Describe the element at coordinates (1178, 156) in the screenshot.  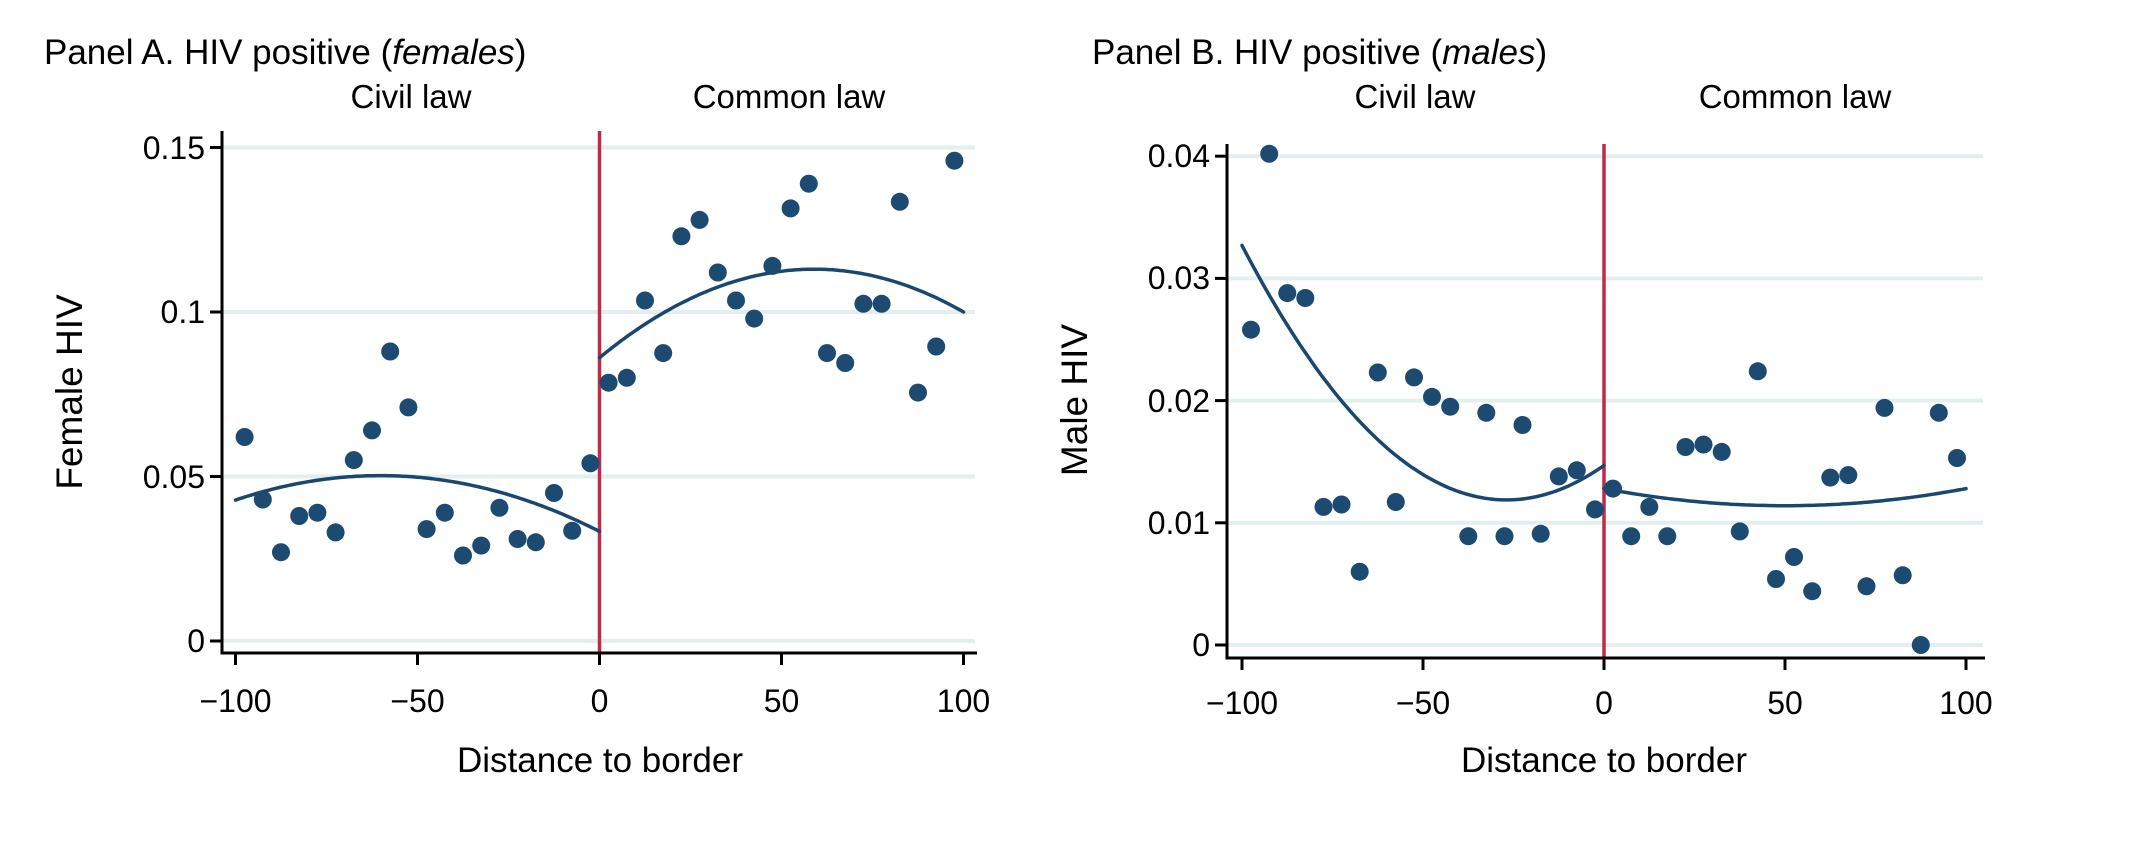
I see `y-tick-label: 0.04` at that location.